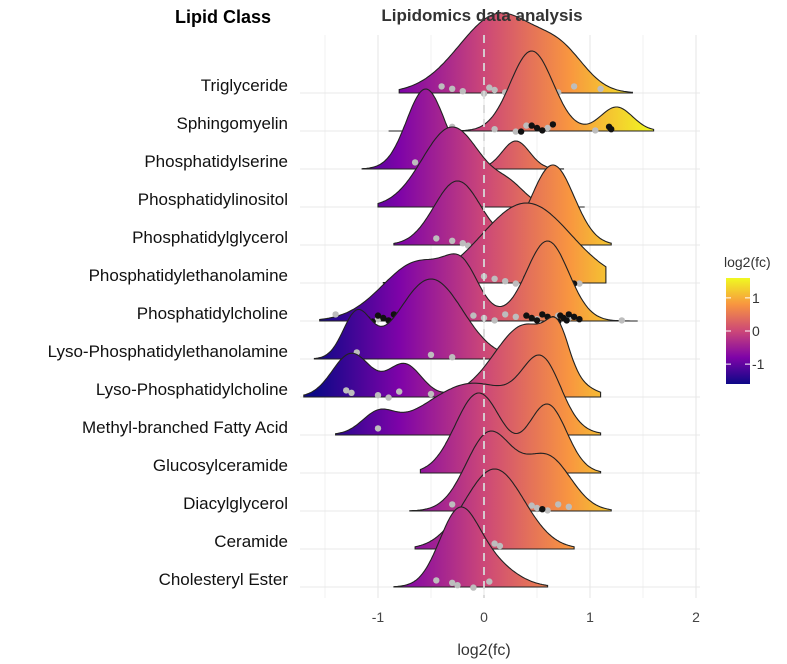 Image resolution: width=787 pixels, height=664 pixels. I want to click on chart-title: Lipidomics data analysis, so click(481, 15).